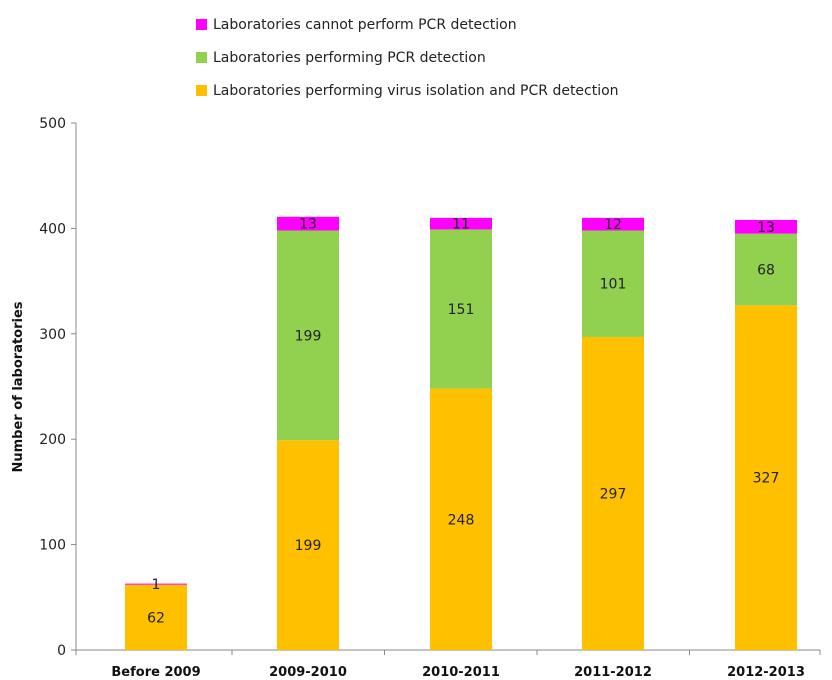  I want to click on data-label: 248, so click(461, 520).